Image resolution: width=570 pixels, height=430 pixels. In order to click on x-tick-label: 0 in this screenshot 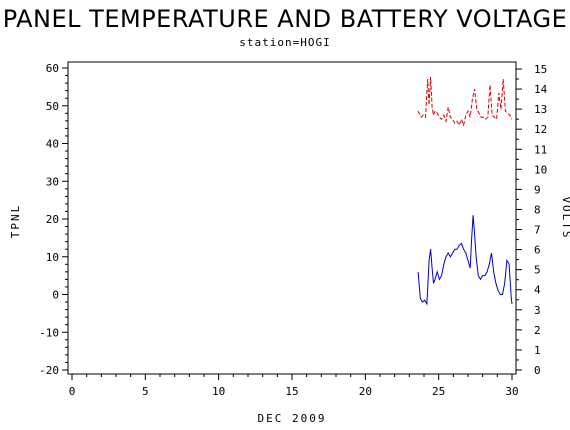, I will do `click(72, 391)`.